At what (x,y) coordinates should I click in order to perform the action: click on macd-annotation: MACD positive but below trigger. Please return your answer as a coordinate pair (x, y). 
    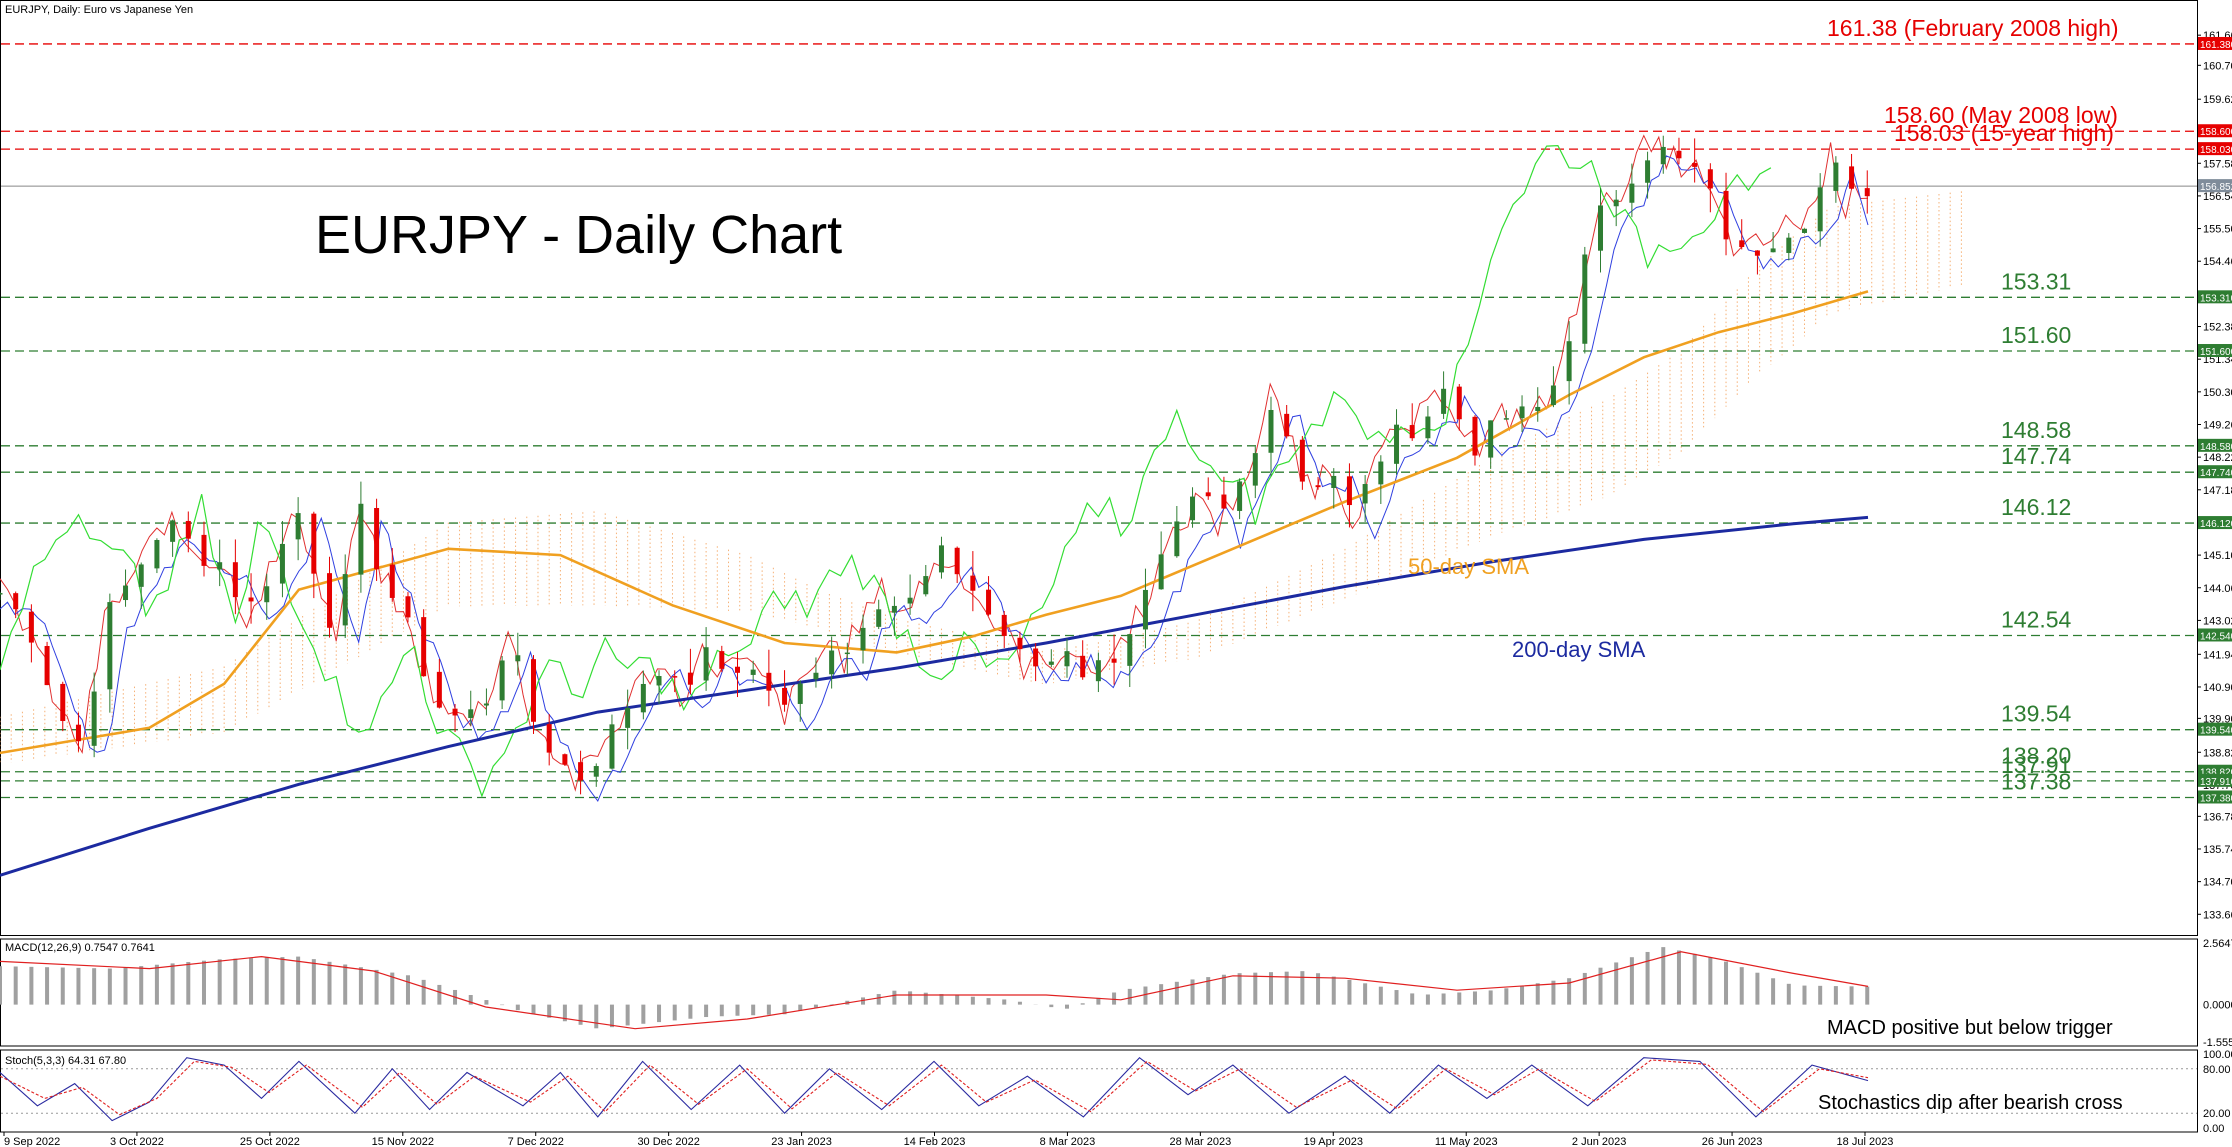
    Looking at the image, I should click on (1970, 1028).